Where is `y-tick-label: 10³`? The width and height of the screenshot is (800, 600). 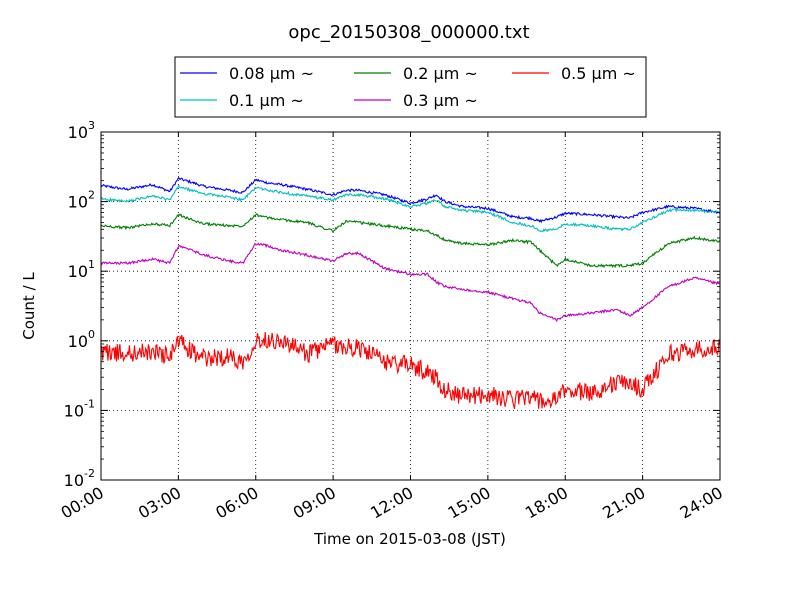 y-tick-label: 10³ is located at coordinates (81, 130).